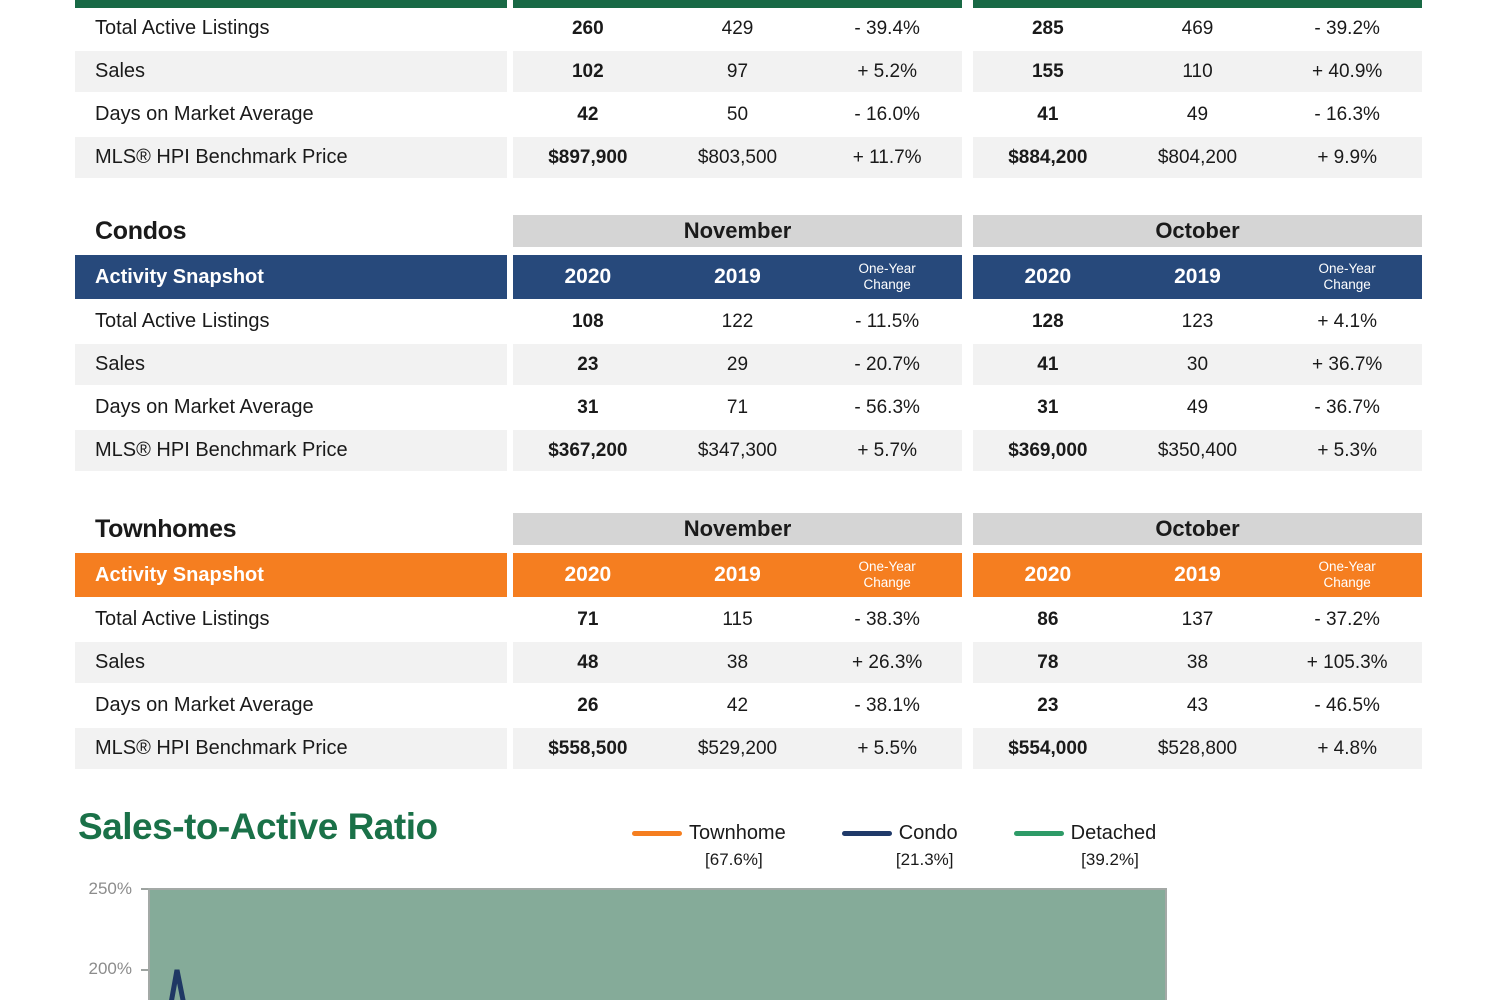 The height and width of the screenshot is (1000, 1500). What do you see at coordinates (141, 231) in the screenshot?
I see `section-title: Condos` at bounding box center [141, 231].